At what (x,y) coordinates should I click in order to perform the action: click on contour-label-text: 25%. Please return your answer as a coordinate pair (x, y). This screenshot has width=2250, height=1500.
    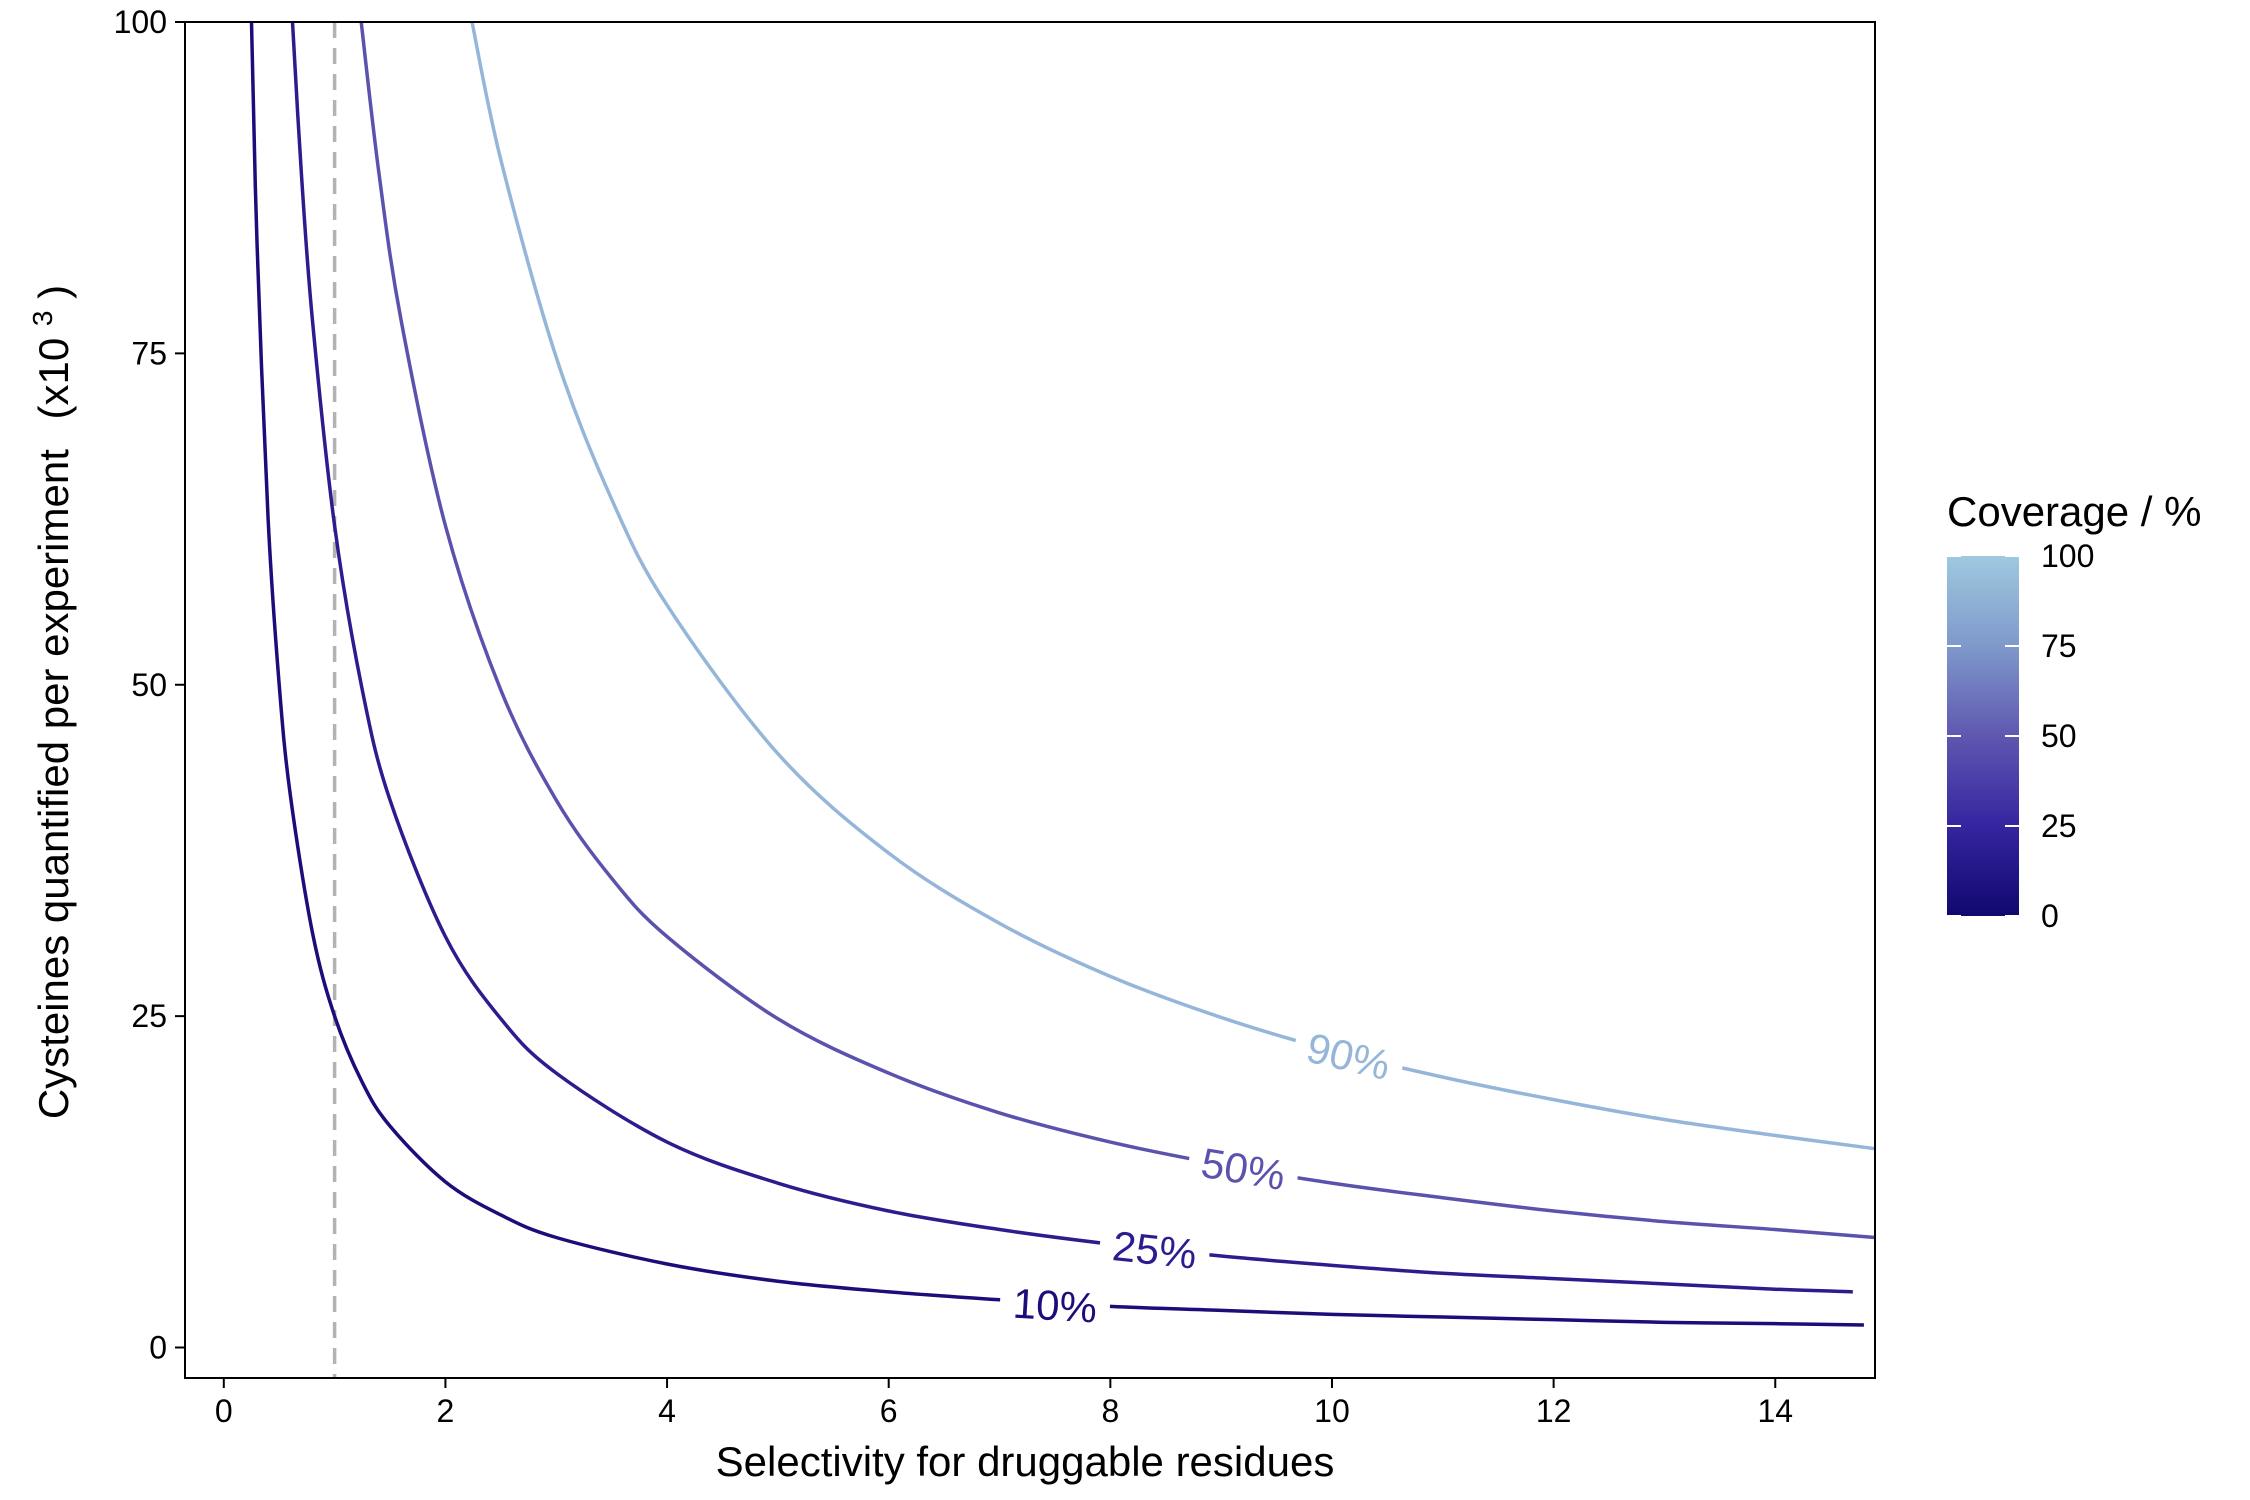
    Looking at the image, I should click on (1154, 1250).